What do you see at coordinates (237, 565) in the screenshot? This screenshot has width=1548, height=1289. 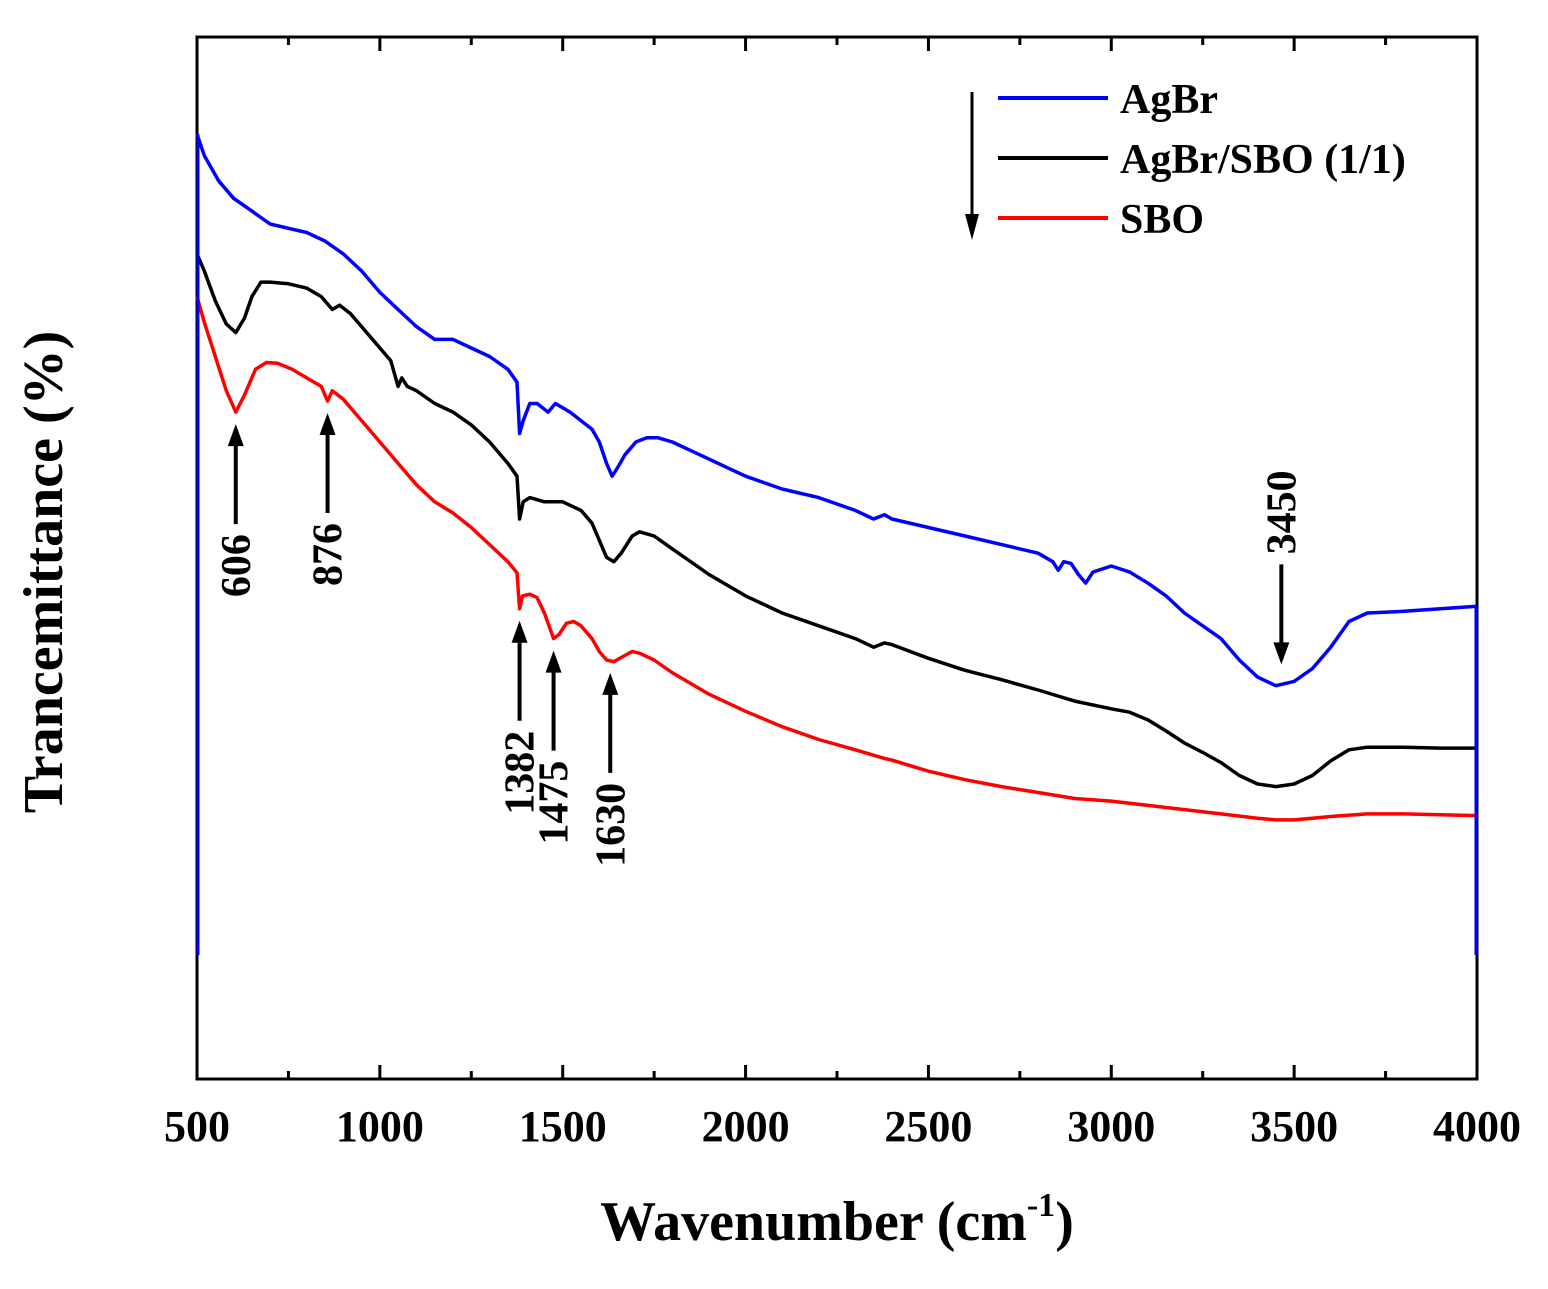 I see `annotation-label: 606` at bounding box center [237, 565].